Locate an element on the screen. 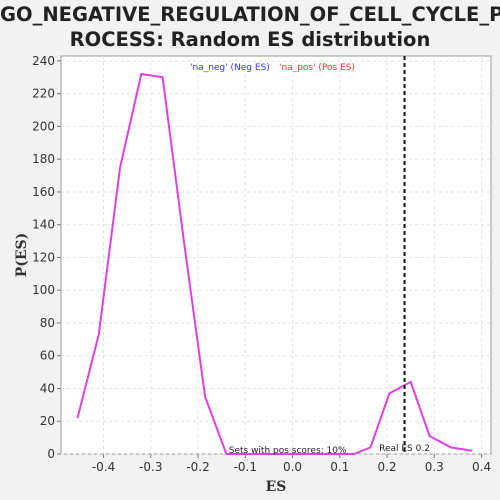  x-tick-label: -0.2 is located at coordinates (197, 467).